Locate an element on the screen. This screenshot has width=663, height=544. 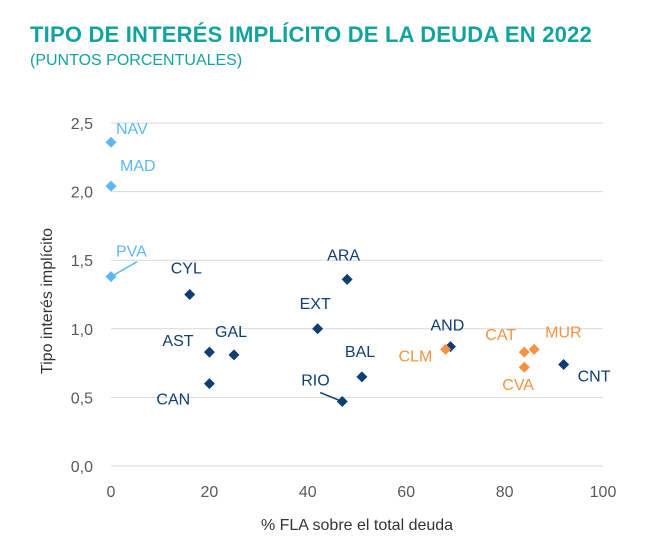
leader-pva is located at coordinates (124, 269).